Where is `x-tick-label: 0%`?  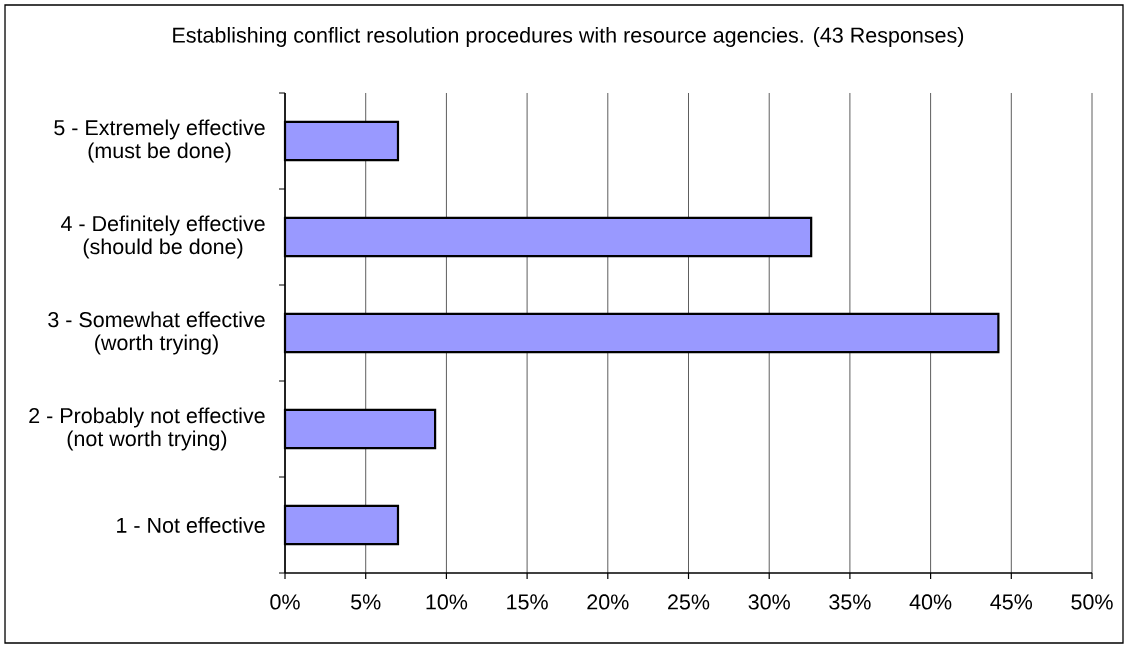 x-tick-label: 0% is located at coordinates (285, 602).